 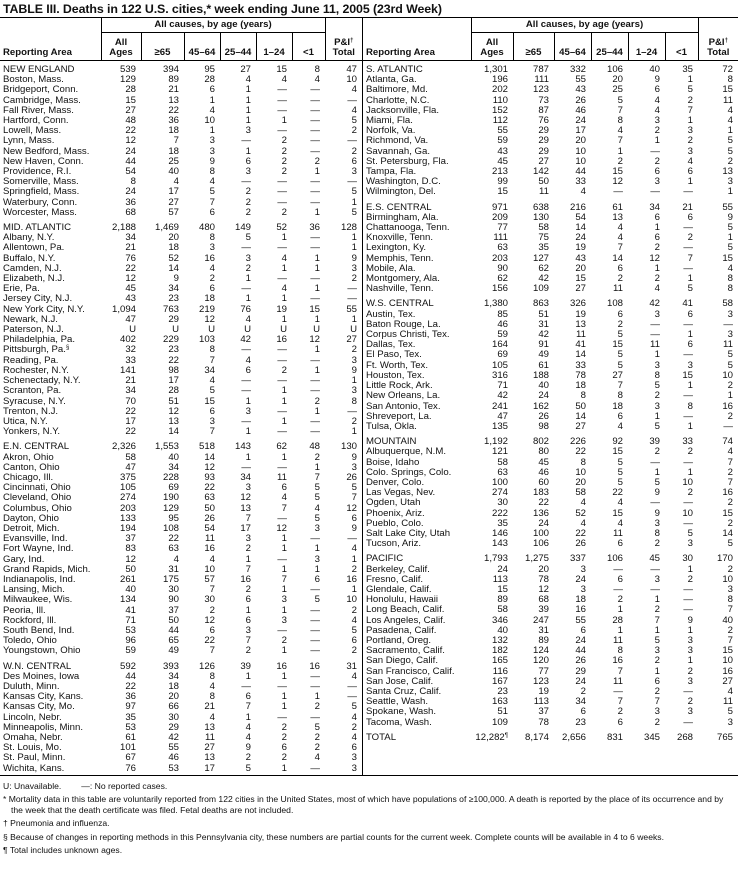 I want to click on all-ages-cell: 15, so click(x=502, y=192).